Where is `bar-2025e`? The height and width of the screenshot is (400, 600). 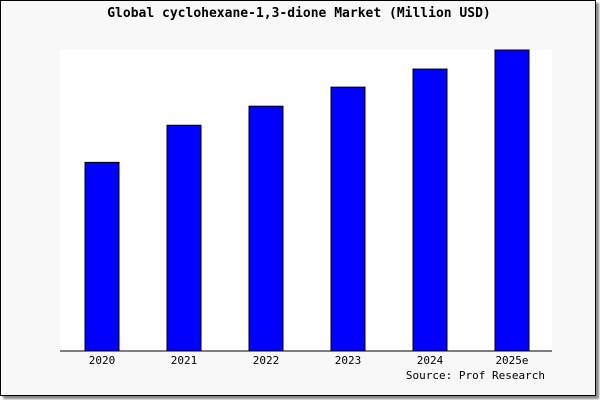
bar-2025e is located at coordinates (512, 200).